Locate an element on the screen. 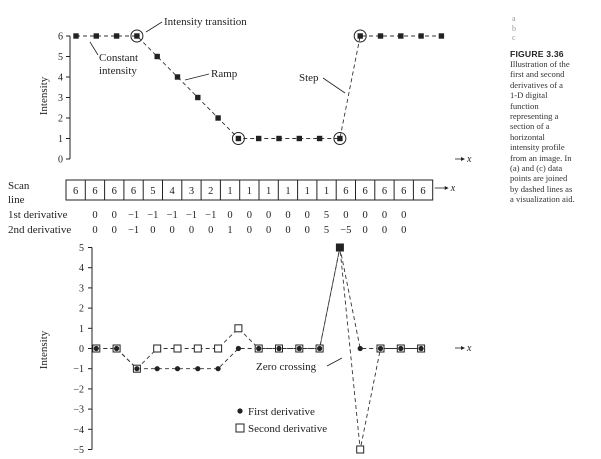 Image resolution: width=601 pixels, height=459 pixels. legend-first-label: First derivative is located at coordinates (281, 412).